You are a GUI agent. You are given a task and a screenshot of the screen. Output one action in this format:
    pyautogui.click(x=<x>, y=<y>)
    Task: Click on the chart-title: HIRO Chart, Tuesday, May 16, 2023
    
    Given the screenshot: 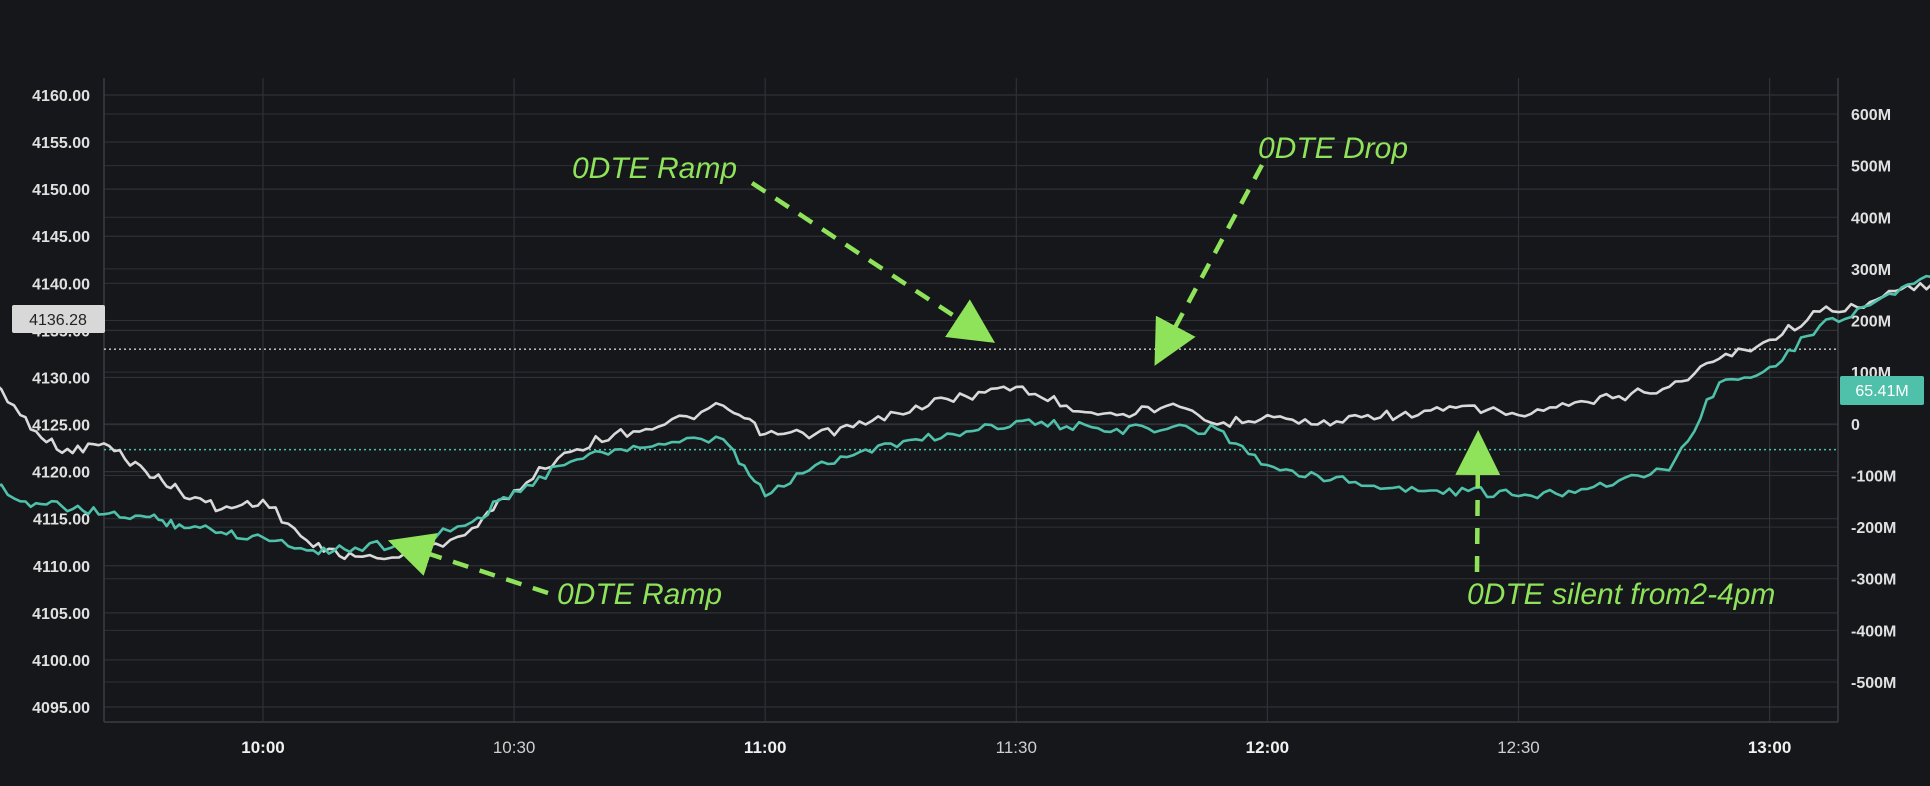 What is the action you would take?
    pyautogui.click(x=220, y=41)
    